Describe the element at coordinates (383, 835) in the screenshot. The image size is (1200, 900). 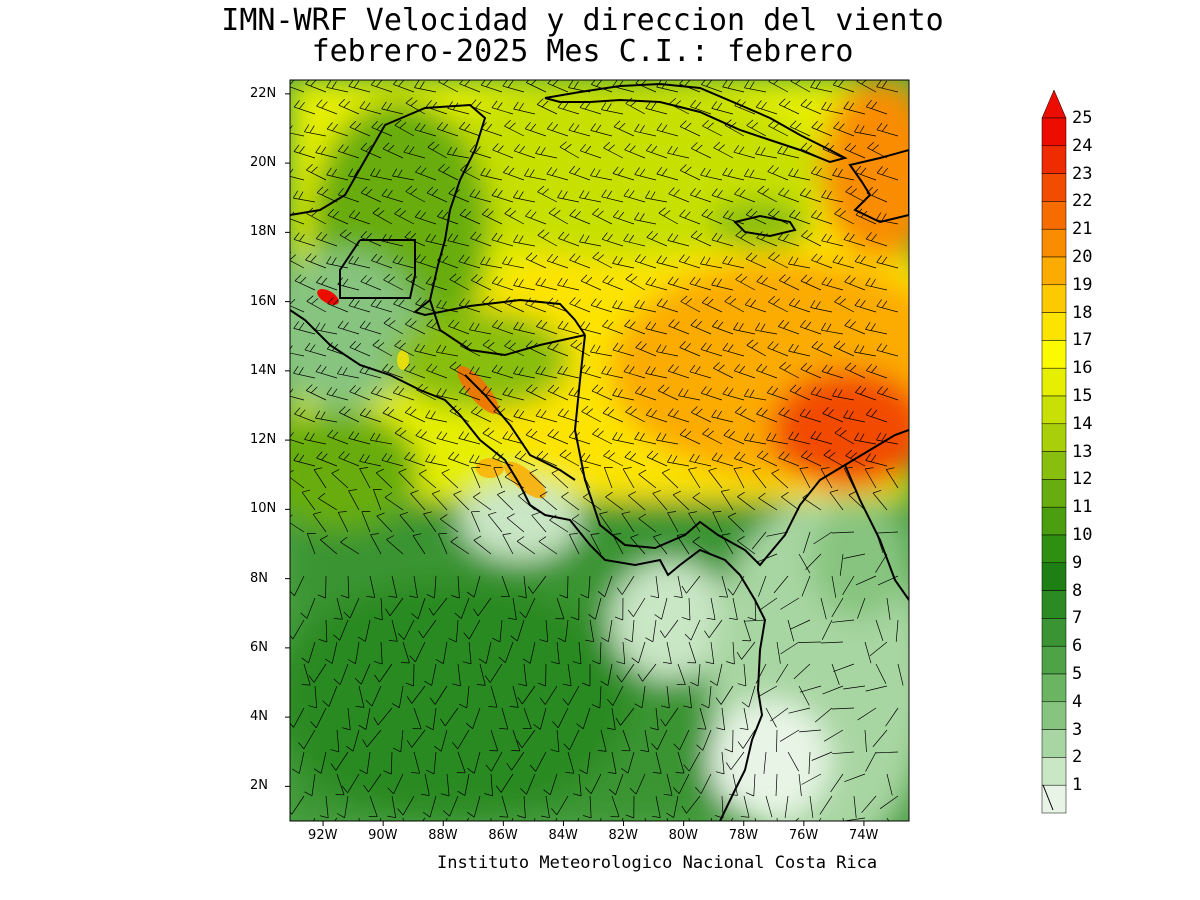
I see `lon-label: 90W` at that location.